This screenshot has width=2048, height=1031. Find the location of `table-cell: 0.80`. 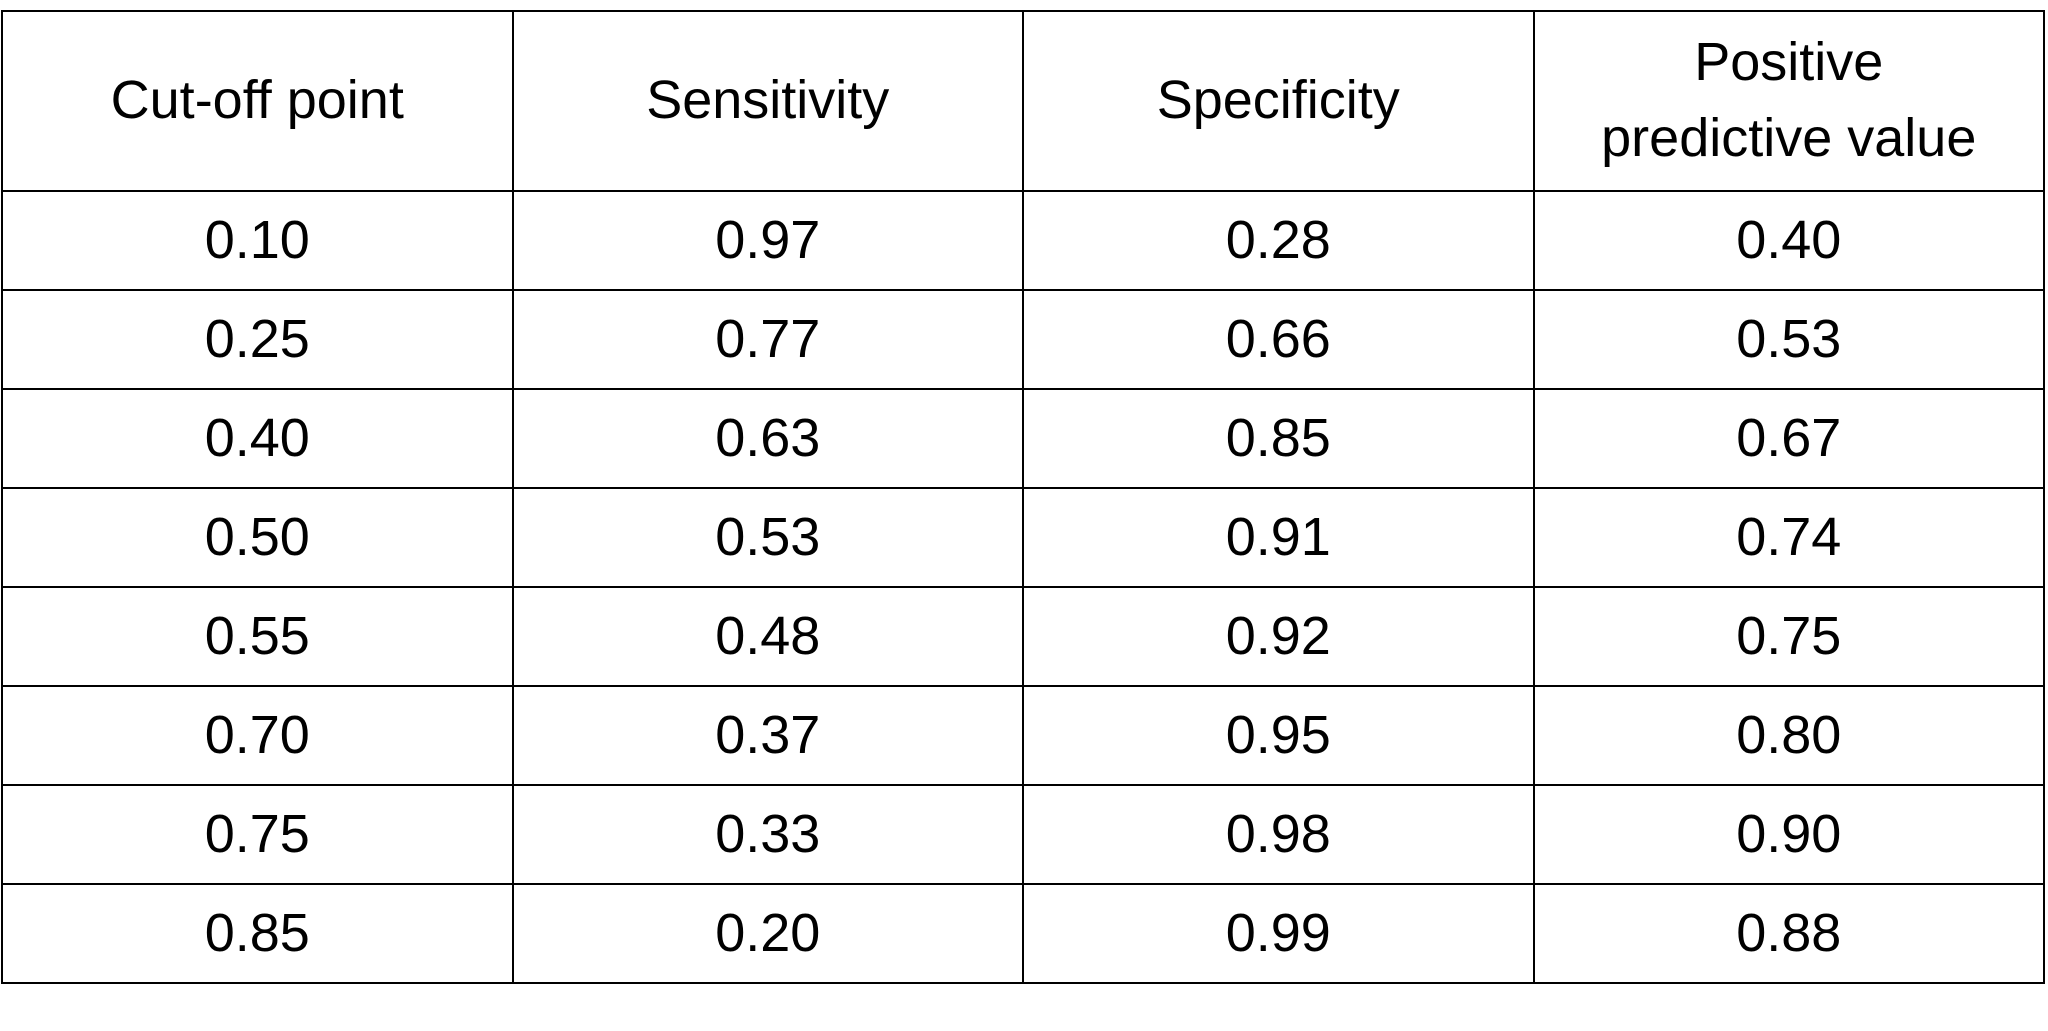

table-cell: 0.80 is located at coordinates (1788, 735).